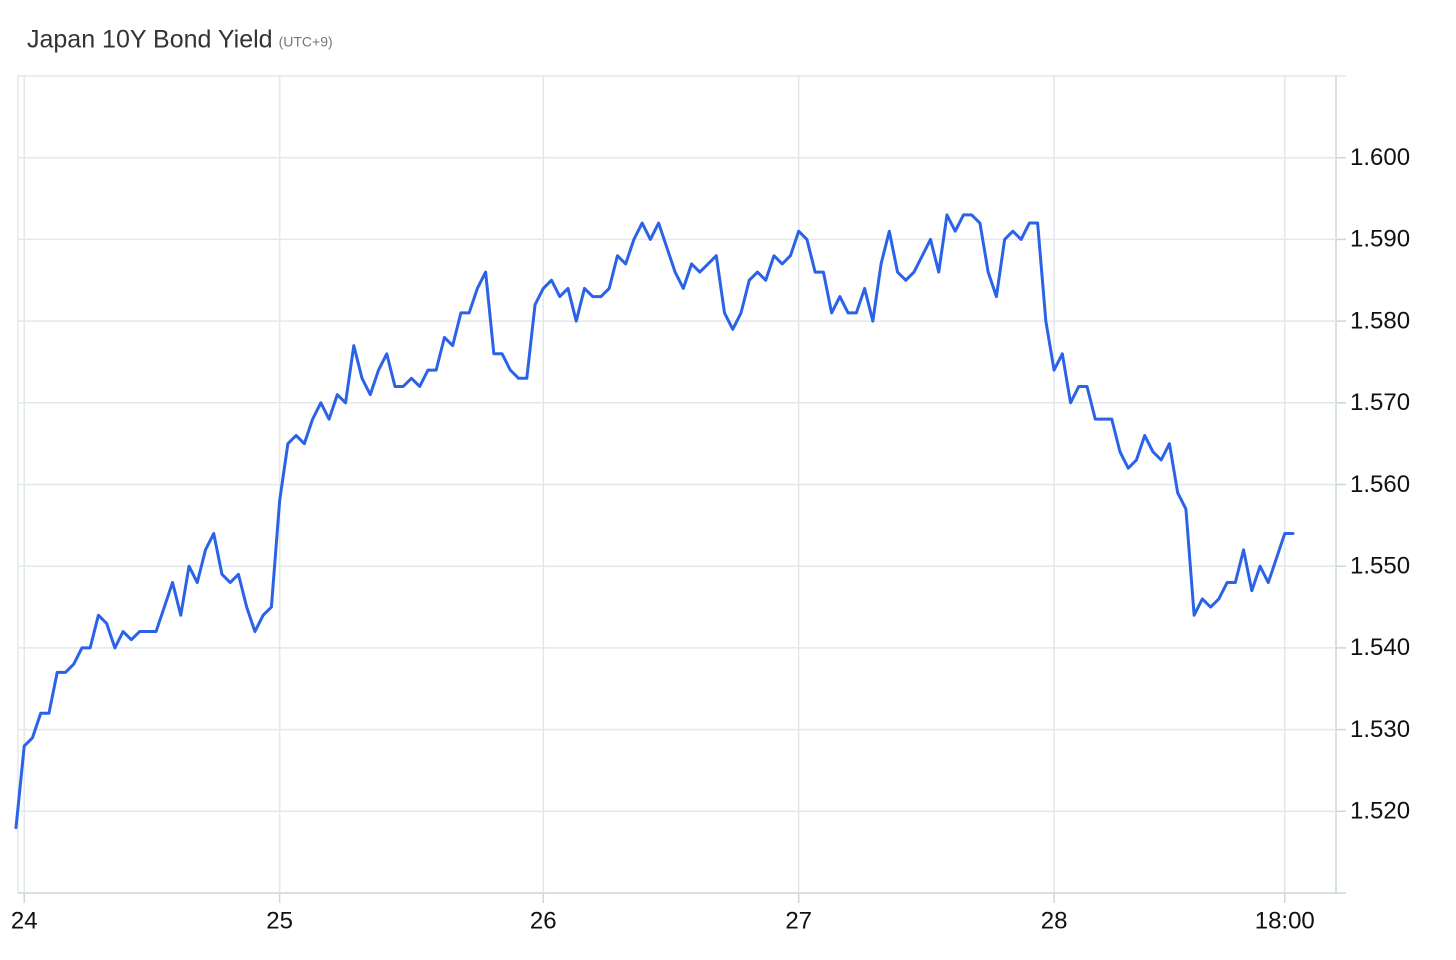 This screenshot has width=1456, height=960. What do you see at coordinates (543, 920) in the screenshot?
I see `x-tick-label: 26` at bounding box center [543, 920].